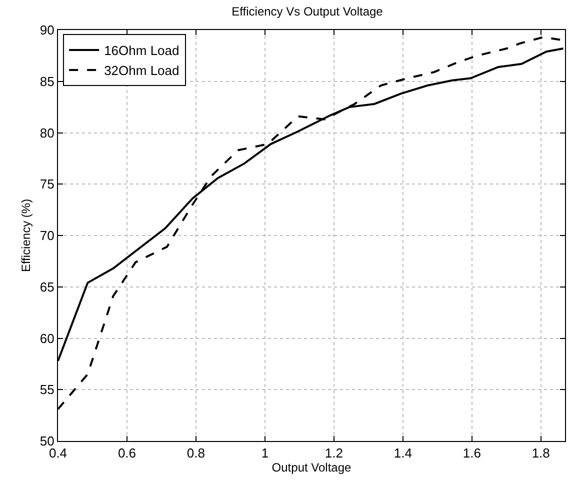 The image size is (569, 485). What do you see at coordinates (312, 467) in the screenshot?
I see `x-axis-title: Output Voltage` at bounding box center [312, 467].